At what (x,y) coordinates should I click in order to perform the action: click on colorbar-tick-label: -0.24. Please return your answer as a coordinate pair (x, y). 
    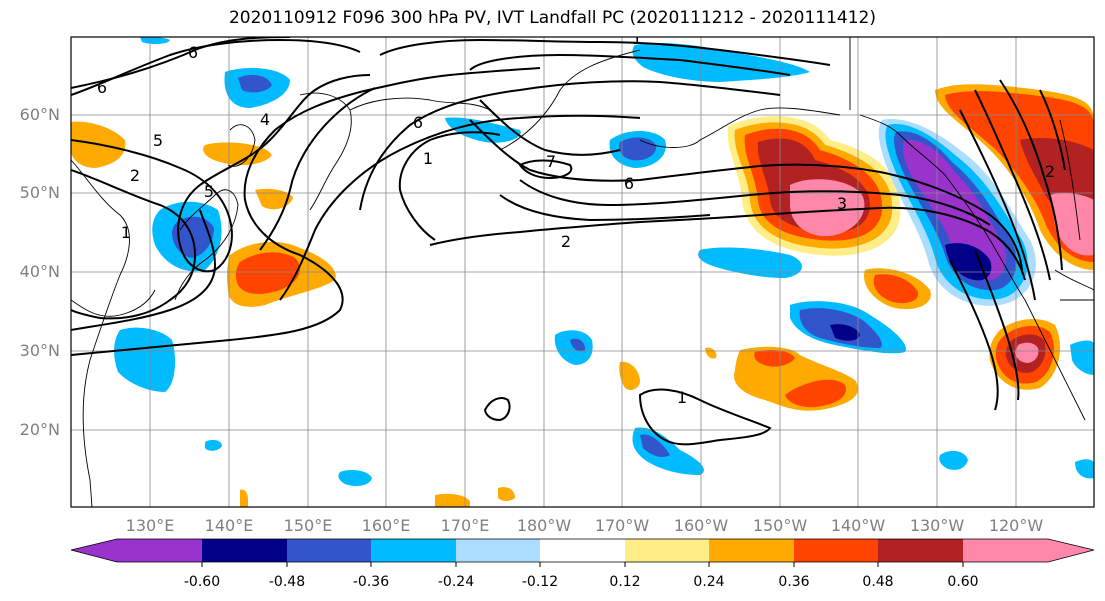
    Looking at the image, I should click on (456, 582).